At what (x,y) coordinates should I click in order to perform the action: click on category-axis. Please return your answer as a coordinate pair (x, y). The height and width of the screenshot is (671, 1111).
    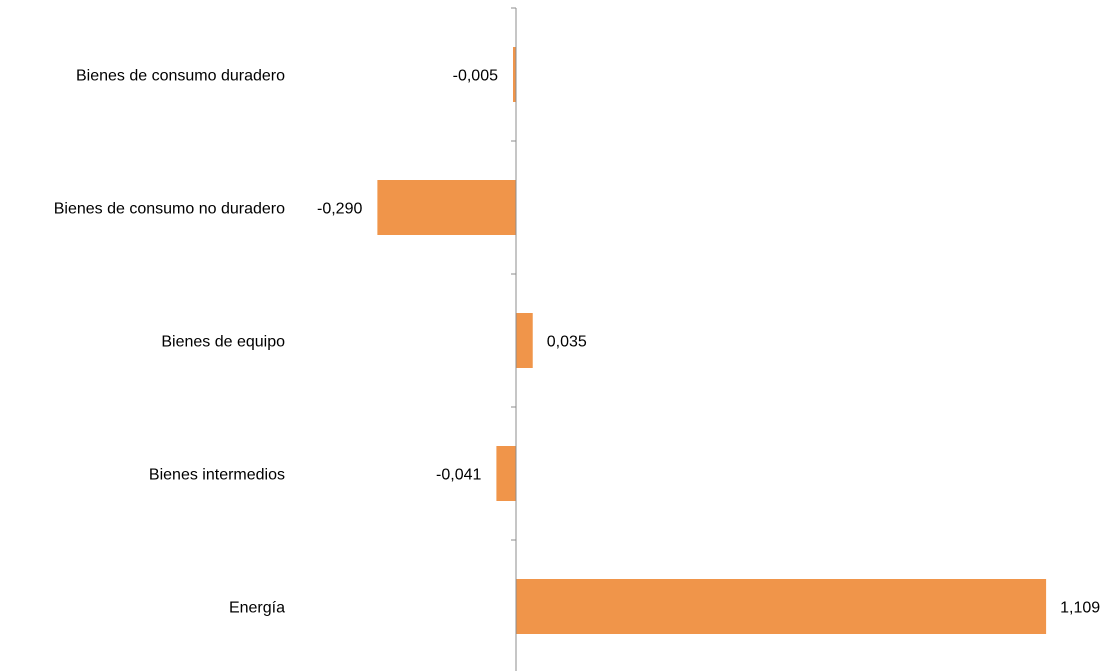
    Looking at the image, I should click on (514, 339).